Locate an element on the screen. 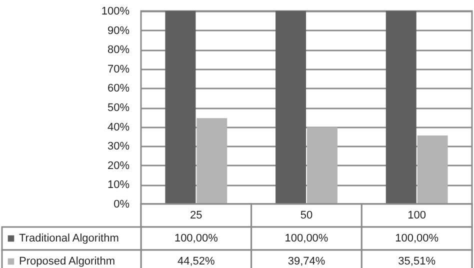 The height and width of the screenshot is (268, 474). y-tick-label: 10% is located at coordinates (118, 185).